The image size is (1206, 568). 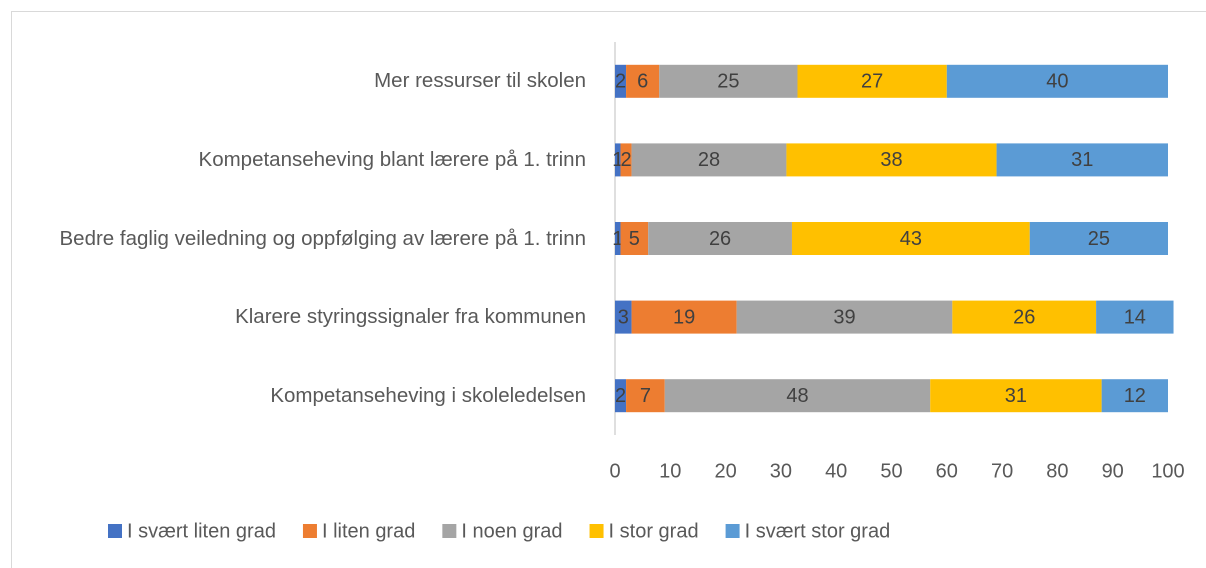 What do you see at coordinates (614, 471) in the screenshot?
I see `x-tick-label: 0` at bounding box center [614, 471].